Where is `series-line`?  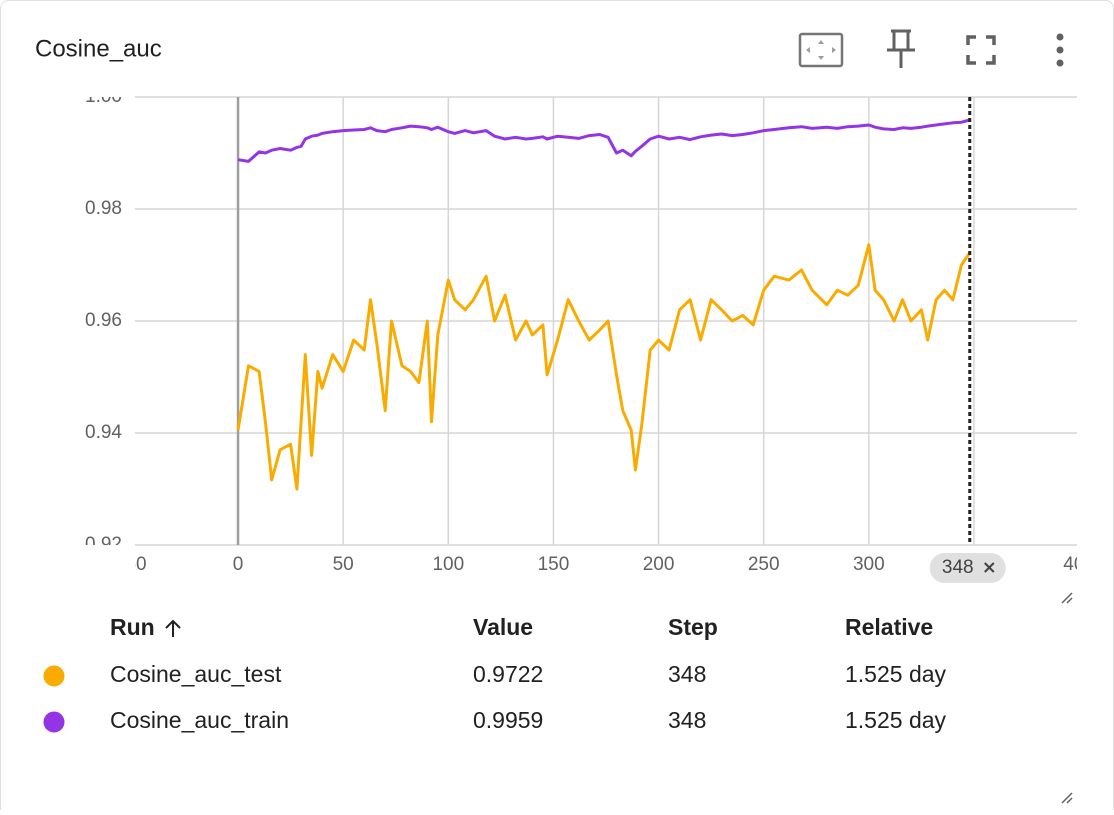
series-line is located at coordinates (604, 140).